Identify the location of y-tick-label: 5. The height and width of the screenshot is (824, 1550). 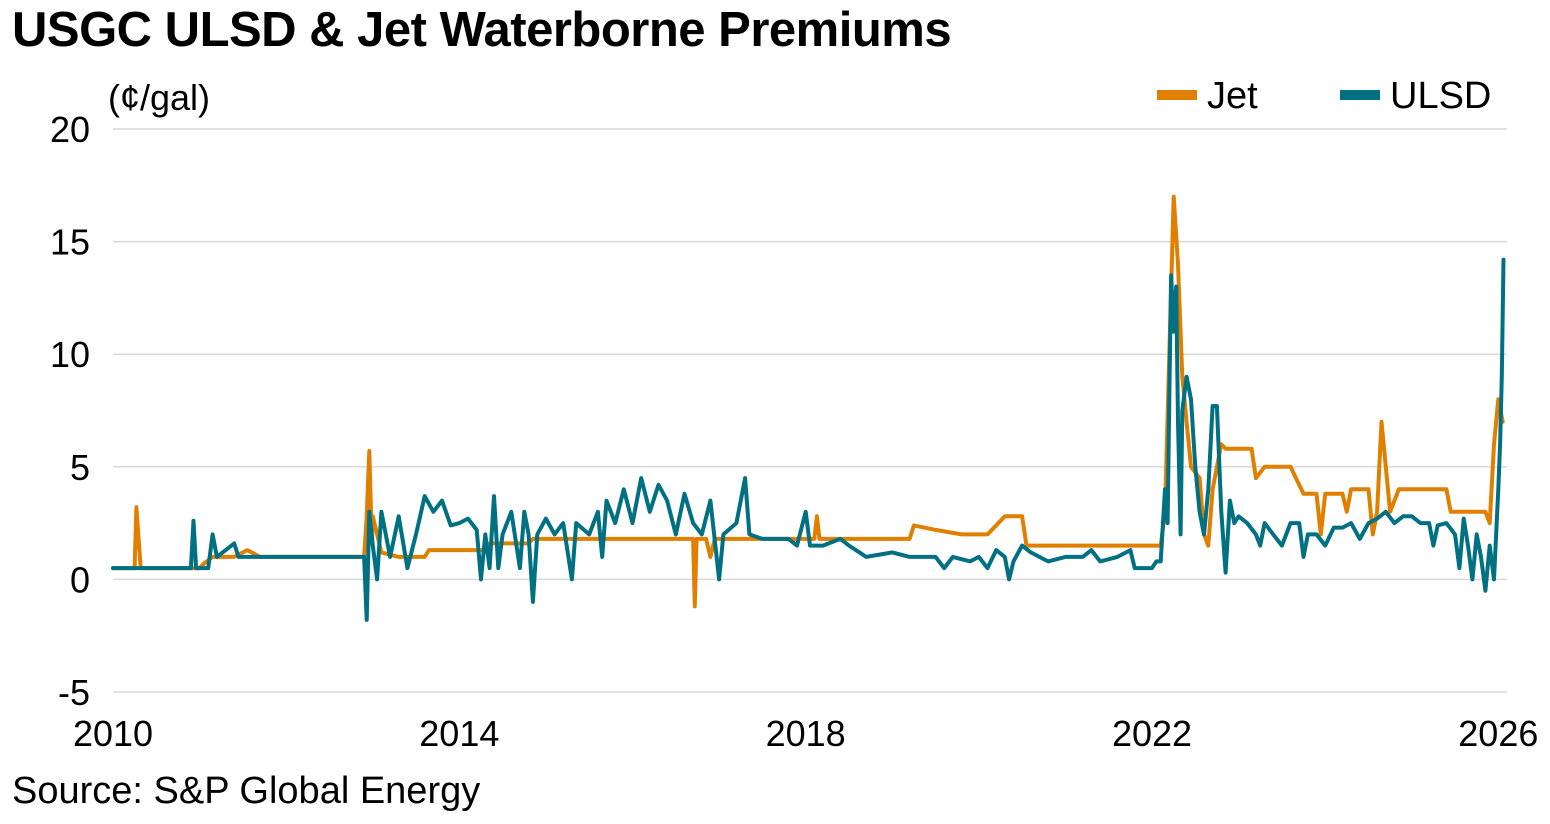
(80, 467).